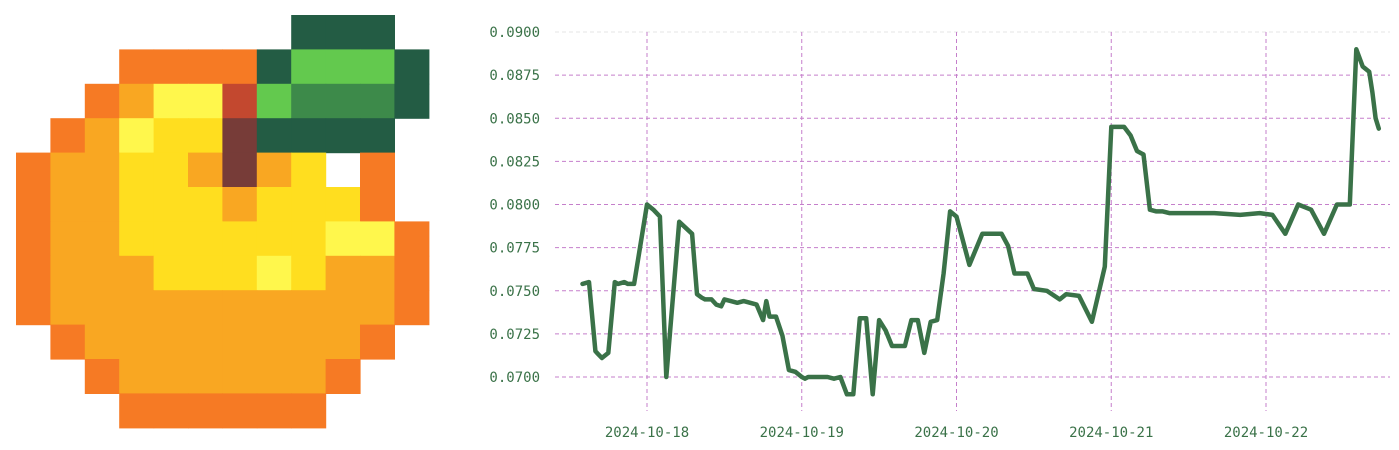 The height and width of the screenshot is (450, 1399). I want to click on y-tick-label: 0.0750, so click(514, 292).